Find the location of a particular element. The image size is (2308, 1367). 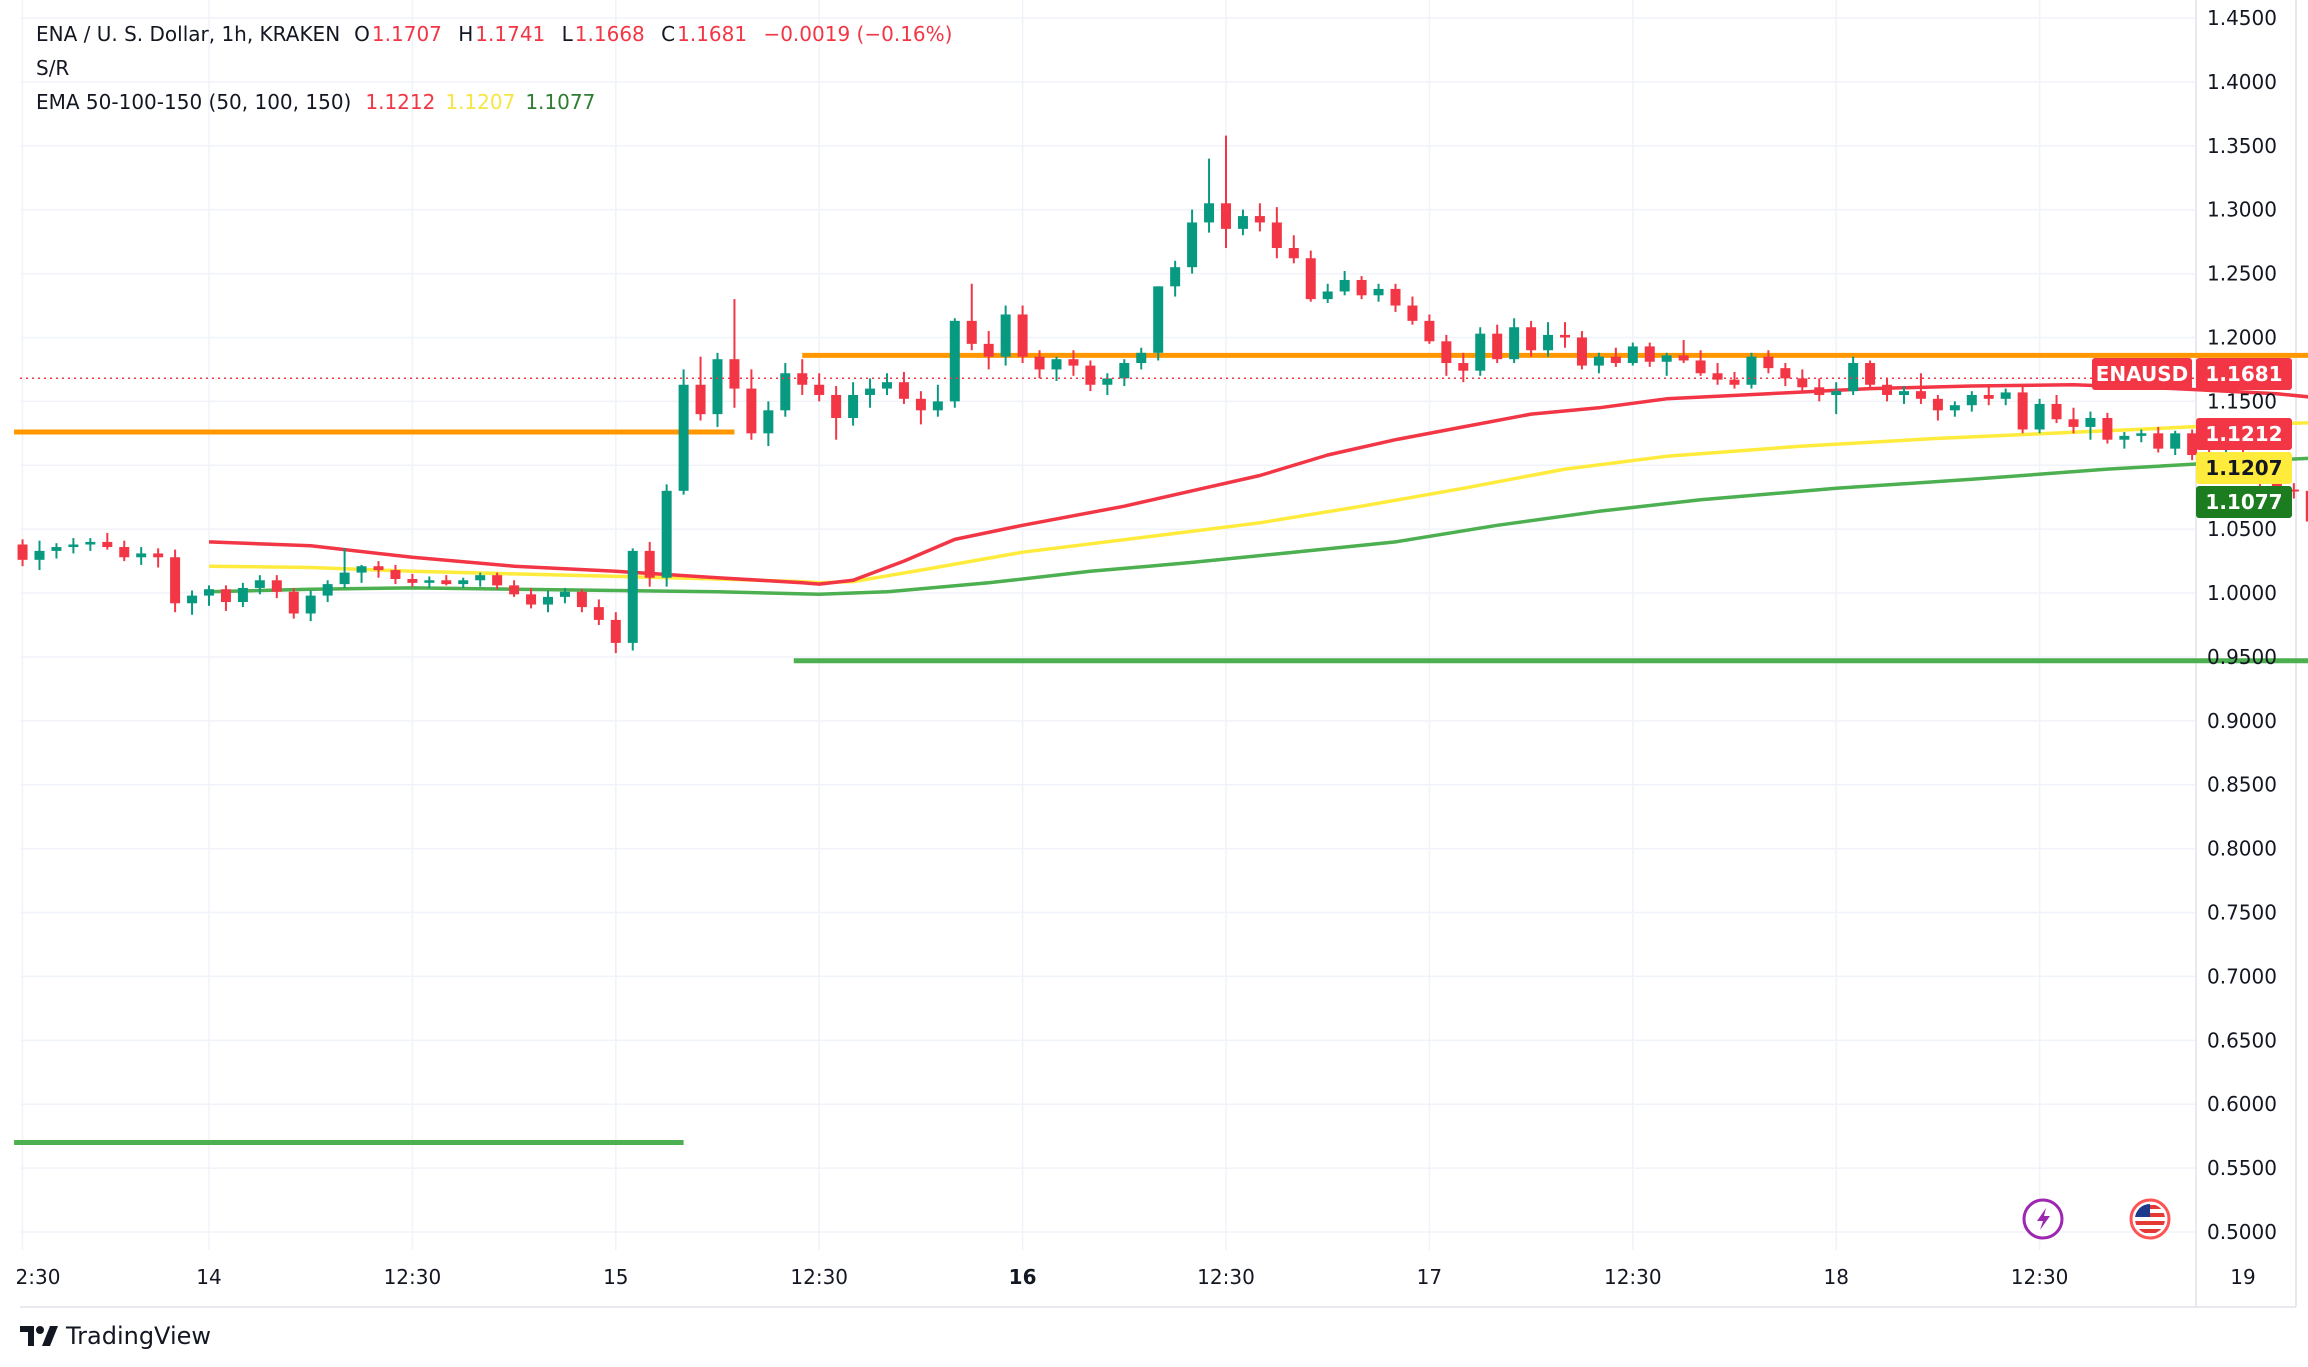

ticker-tag: ENAUSD is located at coordinates (2142, 374).